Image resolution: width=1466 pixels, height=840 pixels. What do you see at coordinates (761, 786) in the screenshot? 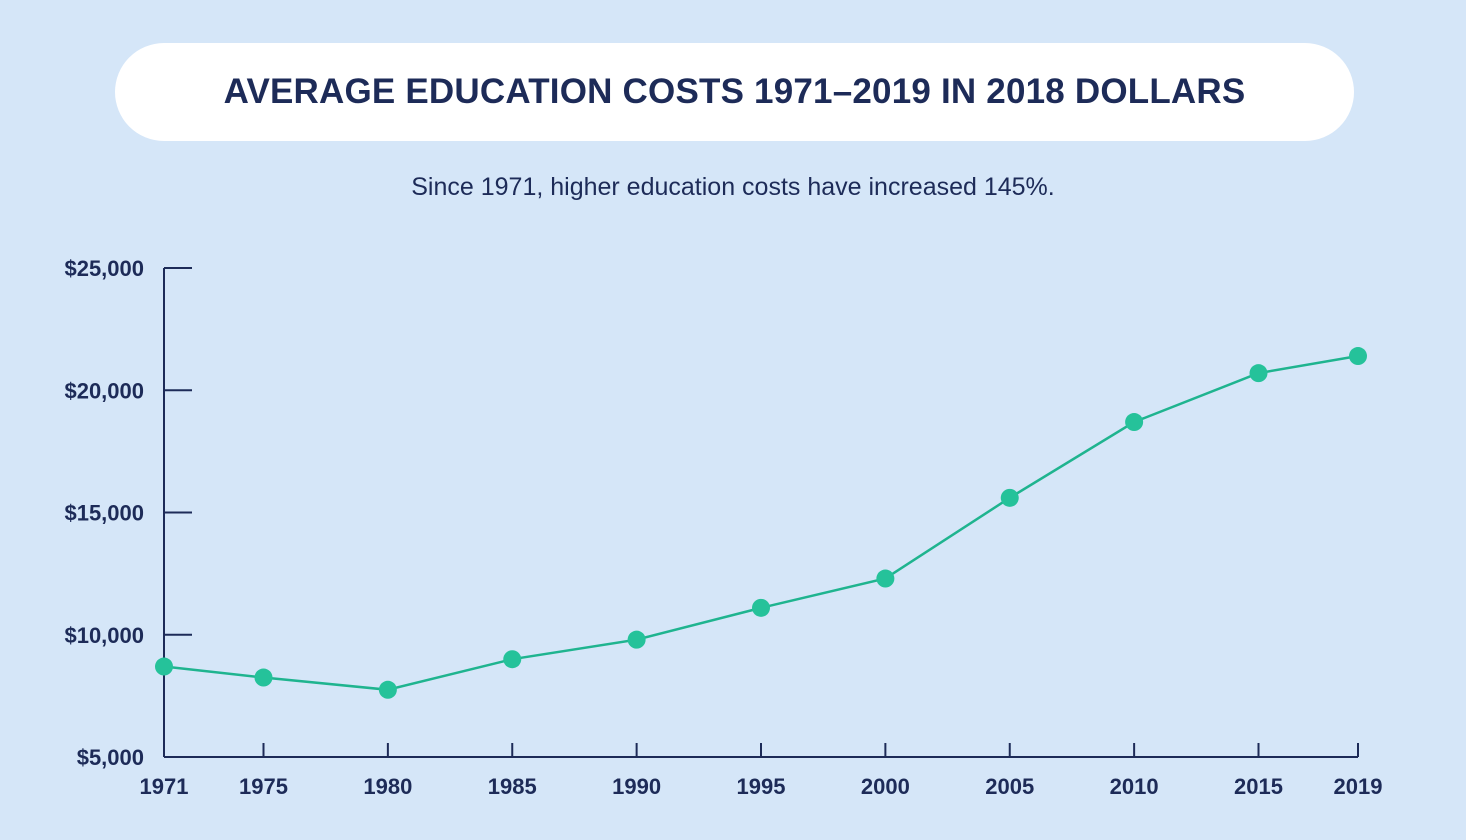
I see `x-tick-label: 1995` at bounding box center [761, 786].